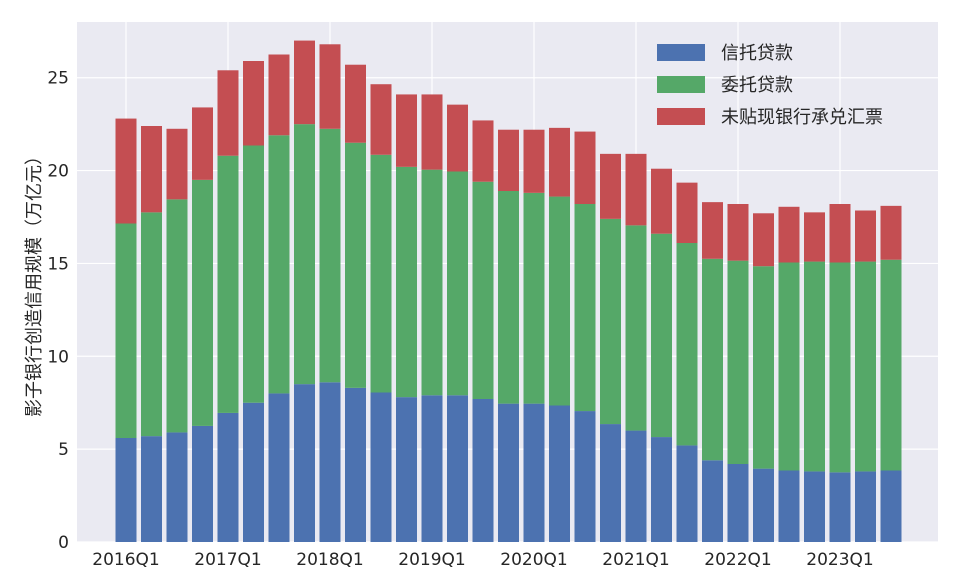 The image size is (964, 582). What do you see at coordinates (34, 282) in the screenshot?
I see `y-axis-label: 影子银行创造信用规模（万亿元）` at bounding box center [34, 282].